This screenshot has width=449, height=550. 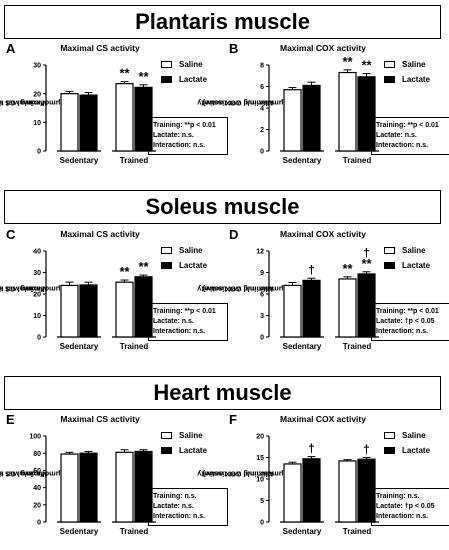 I want to click on y-tick-label: 2, so click(x=262, y=130).